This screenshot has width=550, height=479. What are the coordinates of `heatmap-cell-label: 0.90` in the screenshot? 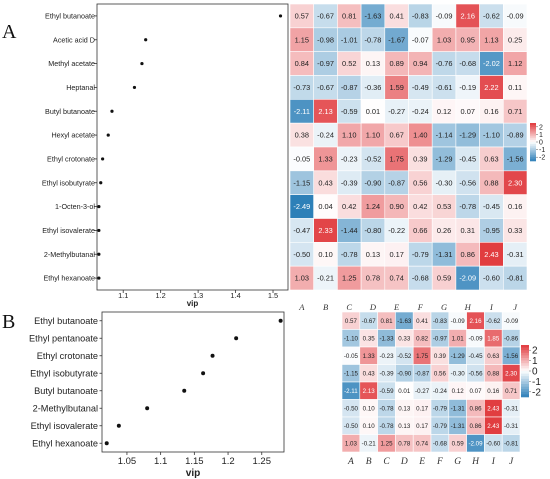 It's located at (396, 206).